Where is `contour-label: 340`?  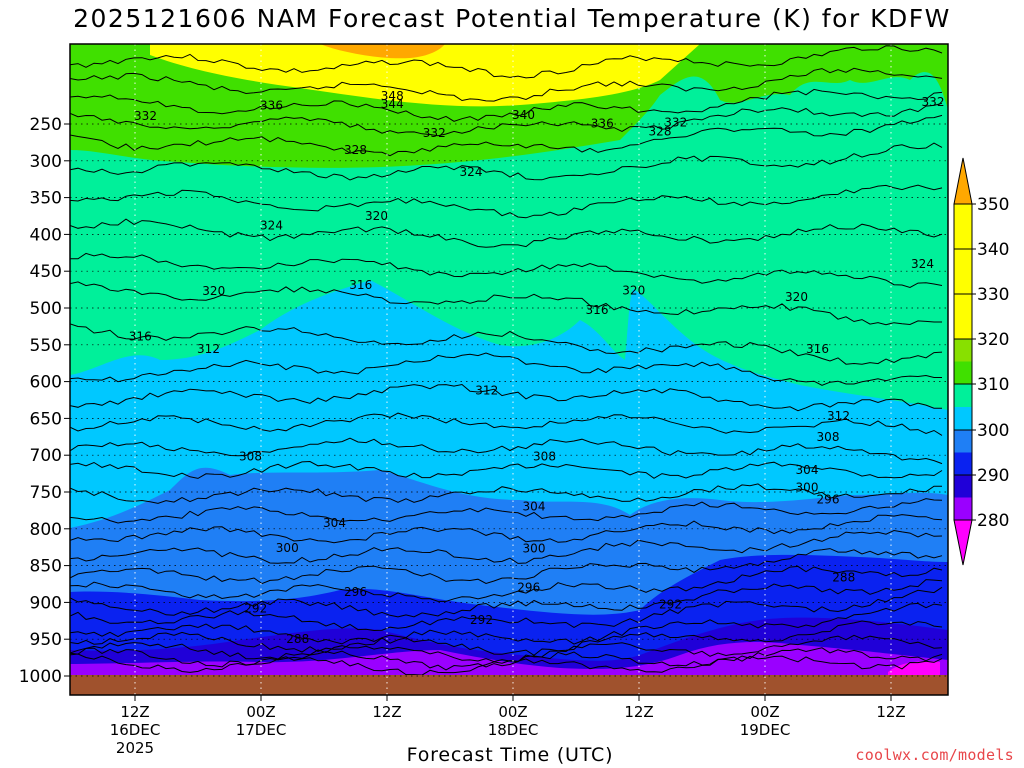
contour-label: 340 is located at coordinates (523, 115).